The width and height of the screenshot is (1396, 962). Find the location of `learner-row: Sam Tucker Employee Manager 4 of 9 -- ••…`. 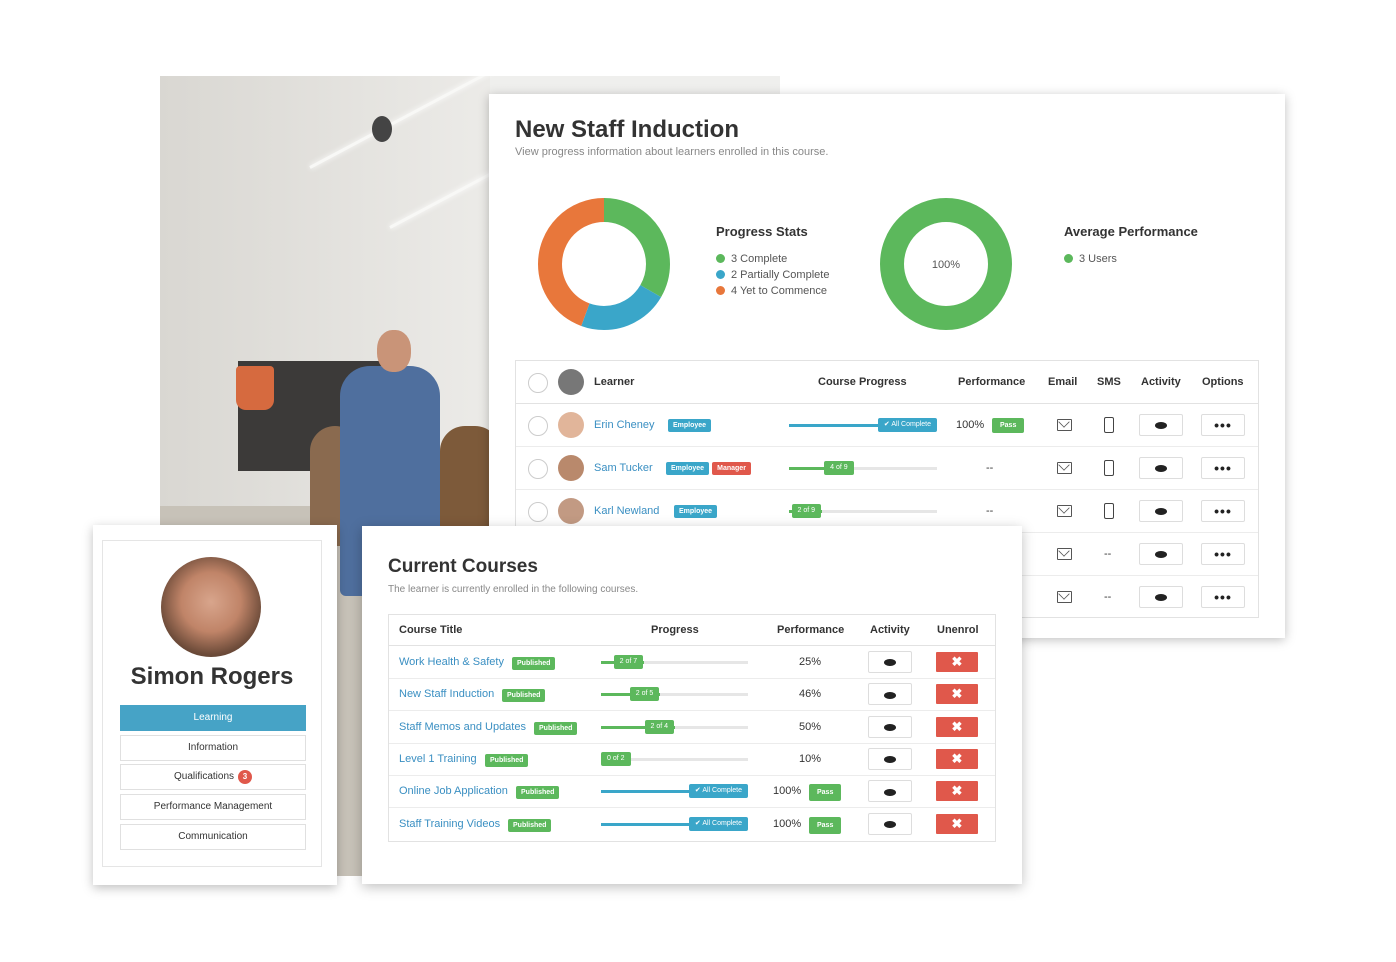

learner-row: Sam Tucker Employee Manager 4 of 9 -- ••… is located at coordinates (887, 468).